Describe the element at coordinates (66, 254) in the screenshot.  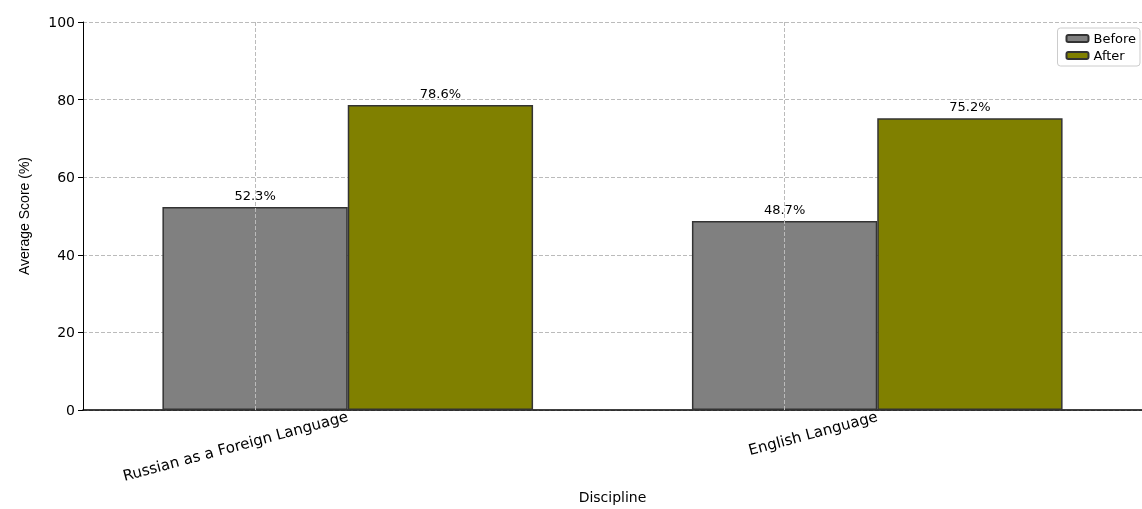
I see `y-tick-label: 40` at that location.